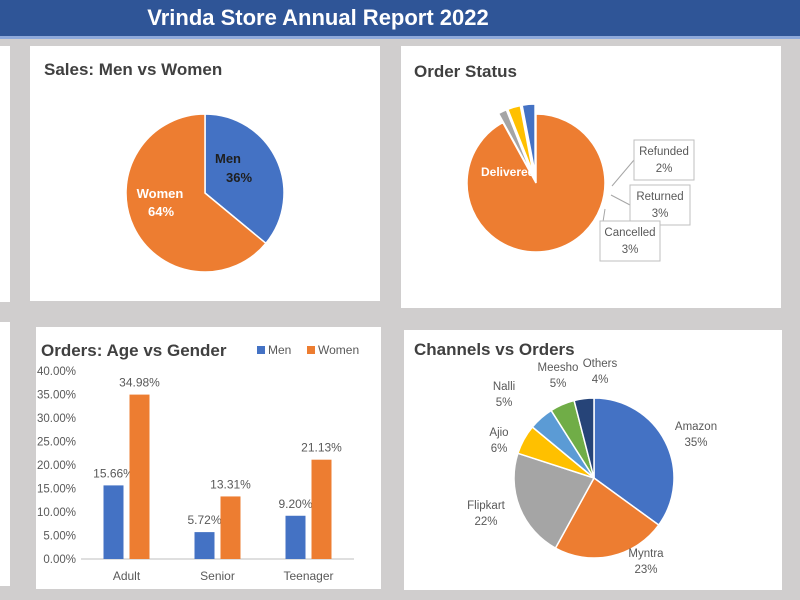 This screenshot has height=600, width=800. Describe the element at coordinates (600, 364) in the screenshot. I see `slice-label-others: Others` at that location.